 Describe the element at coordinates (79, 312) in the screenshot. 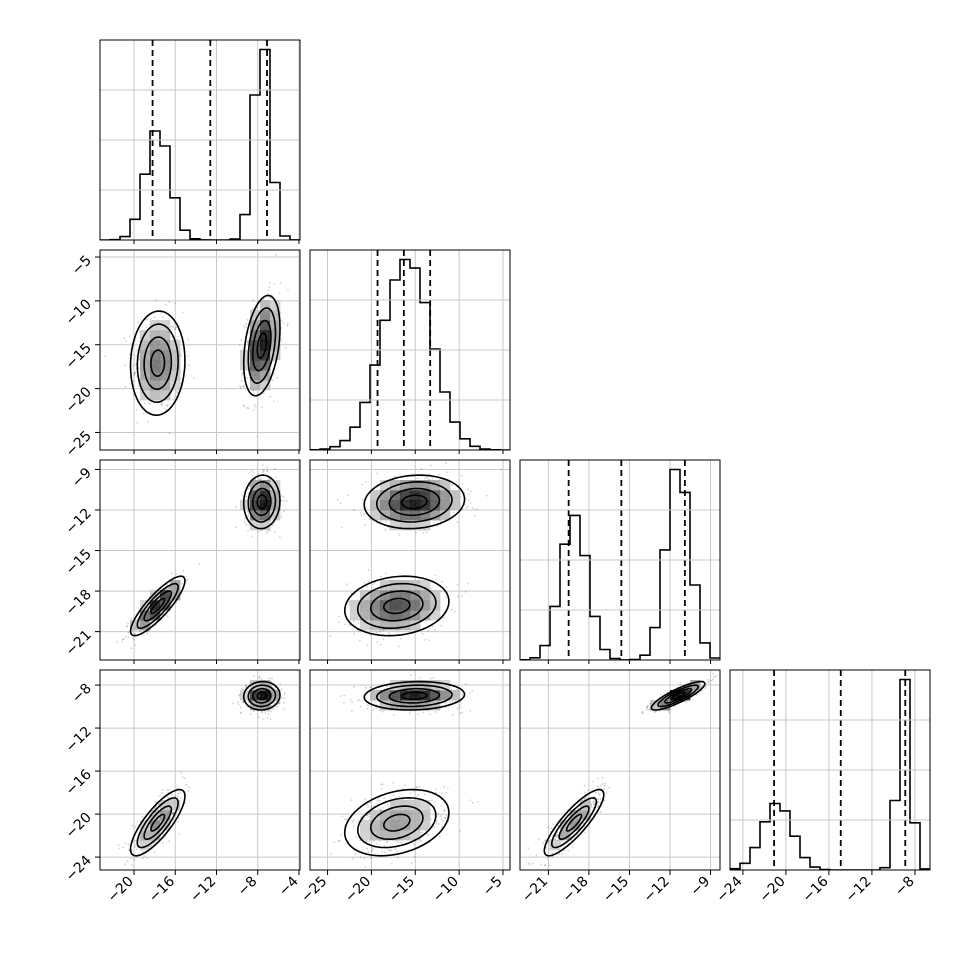

I see `y-tick-label: −10` at that location.